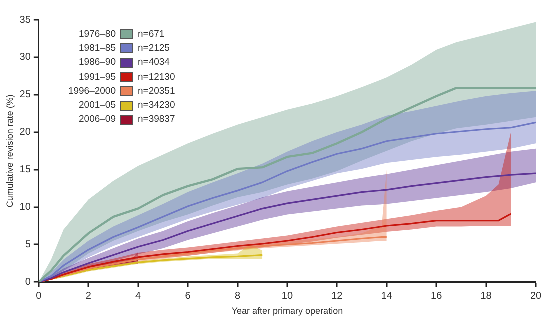 The width and height of the screenshot is (548, 320). I want to click on y-tick-label: 5, so click(28, 244).